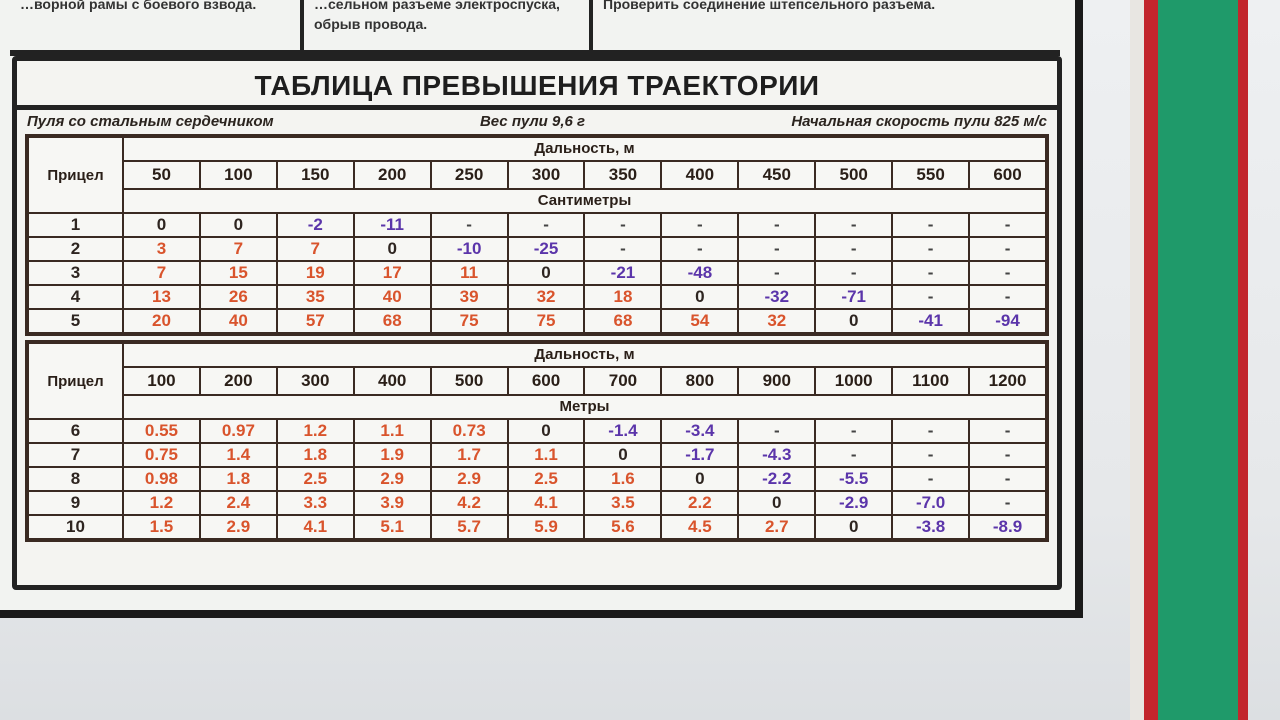 Image resolution: width=1280 pixels, height=720 pixels. Describe the element at coordinates (392, 381) in the screenshot. I see `range-cell: 400` at that location.